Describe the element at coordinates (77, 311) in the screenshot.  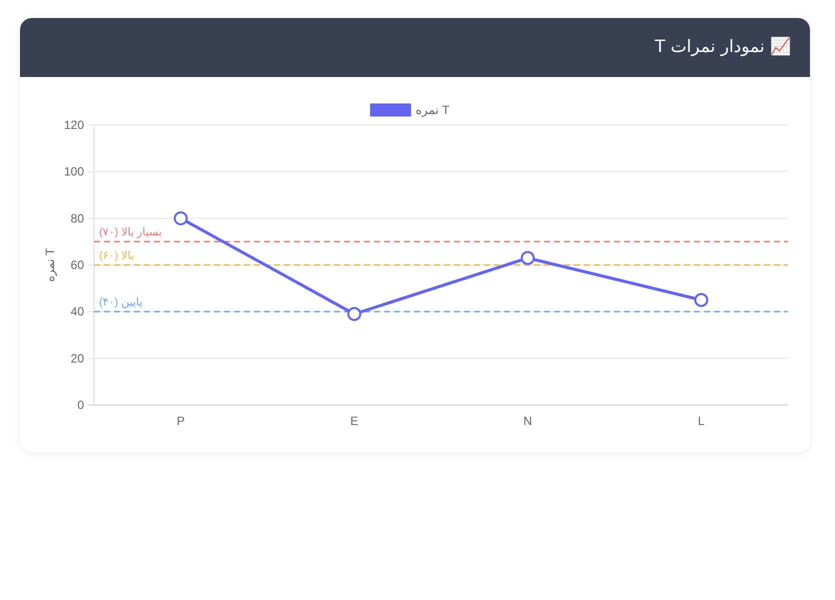
I see `y-tick-label: 40` at that location.